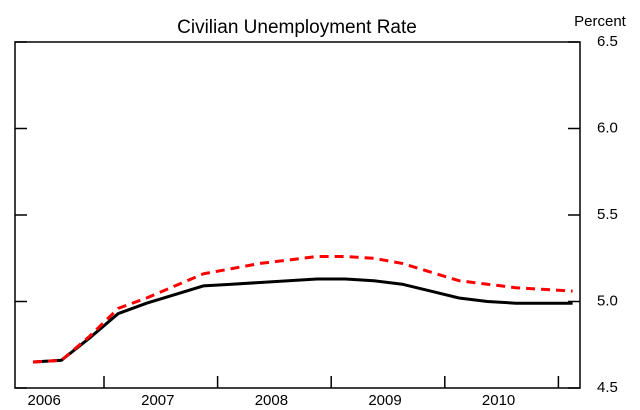 Image resolution: width=640 pixels, height=410 pixels. Describe the element at coordinates (607, 387) in the screenshot. I see `y-tick-label: 4.5` at that location.